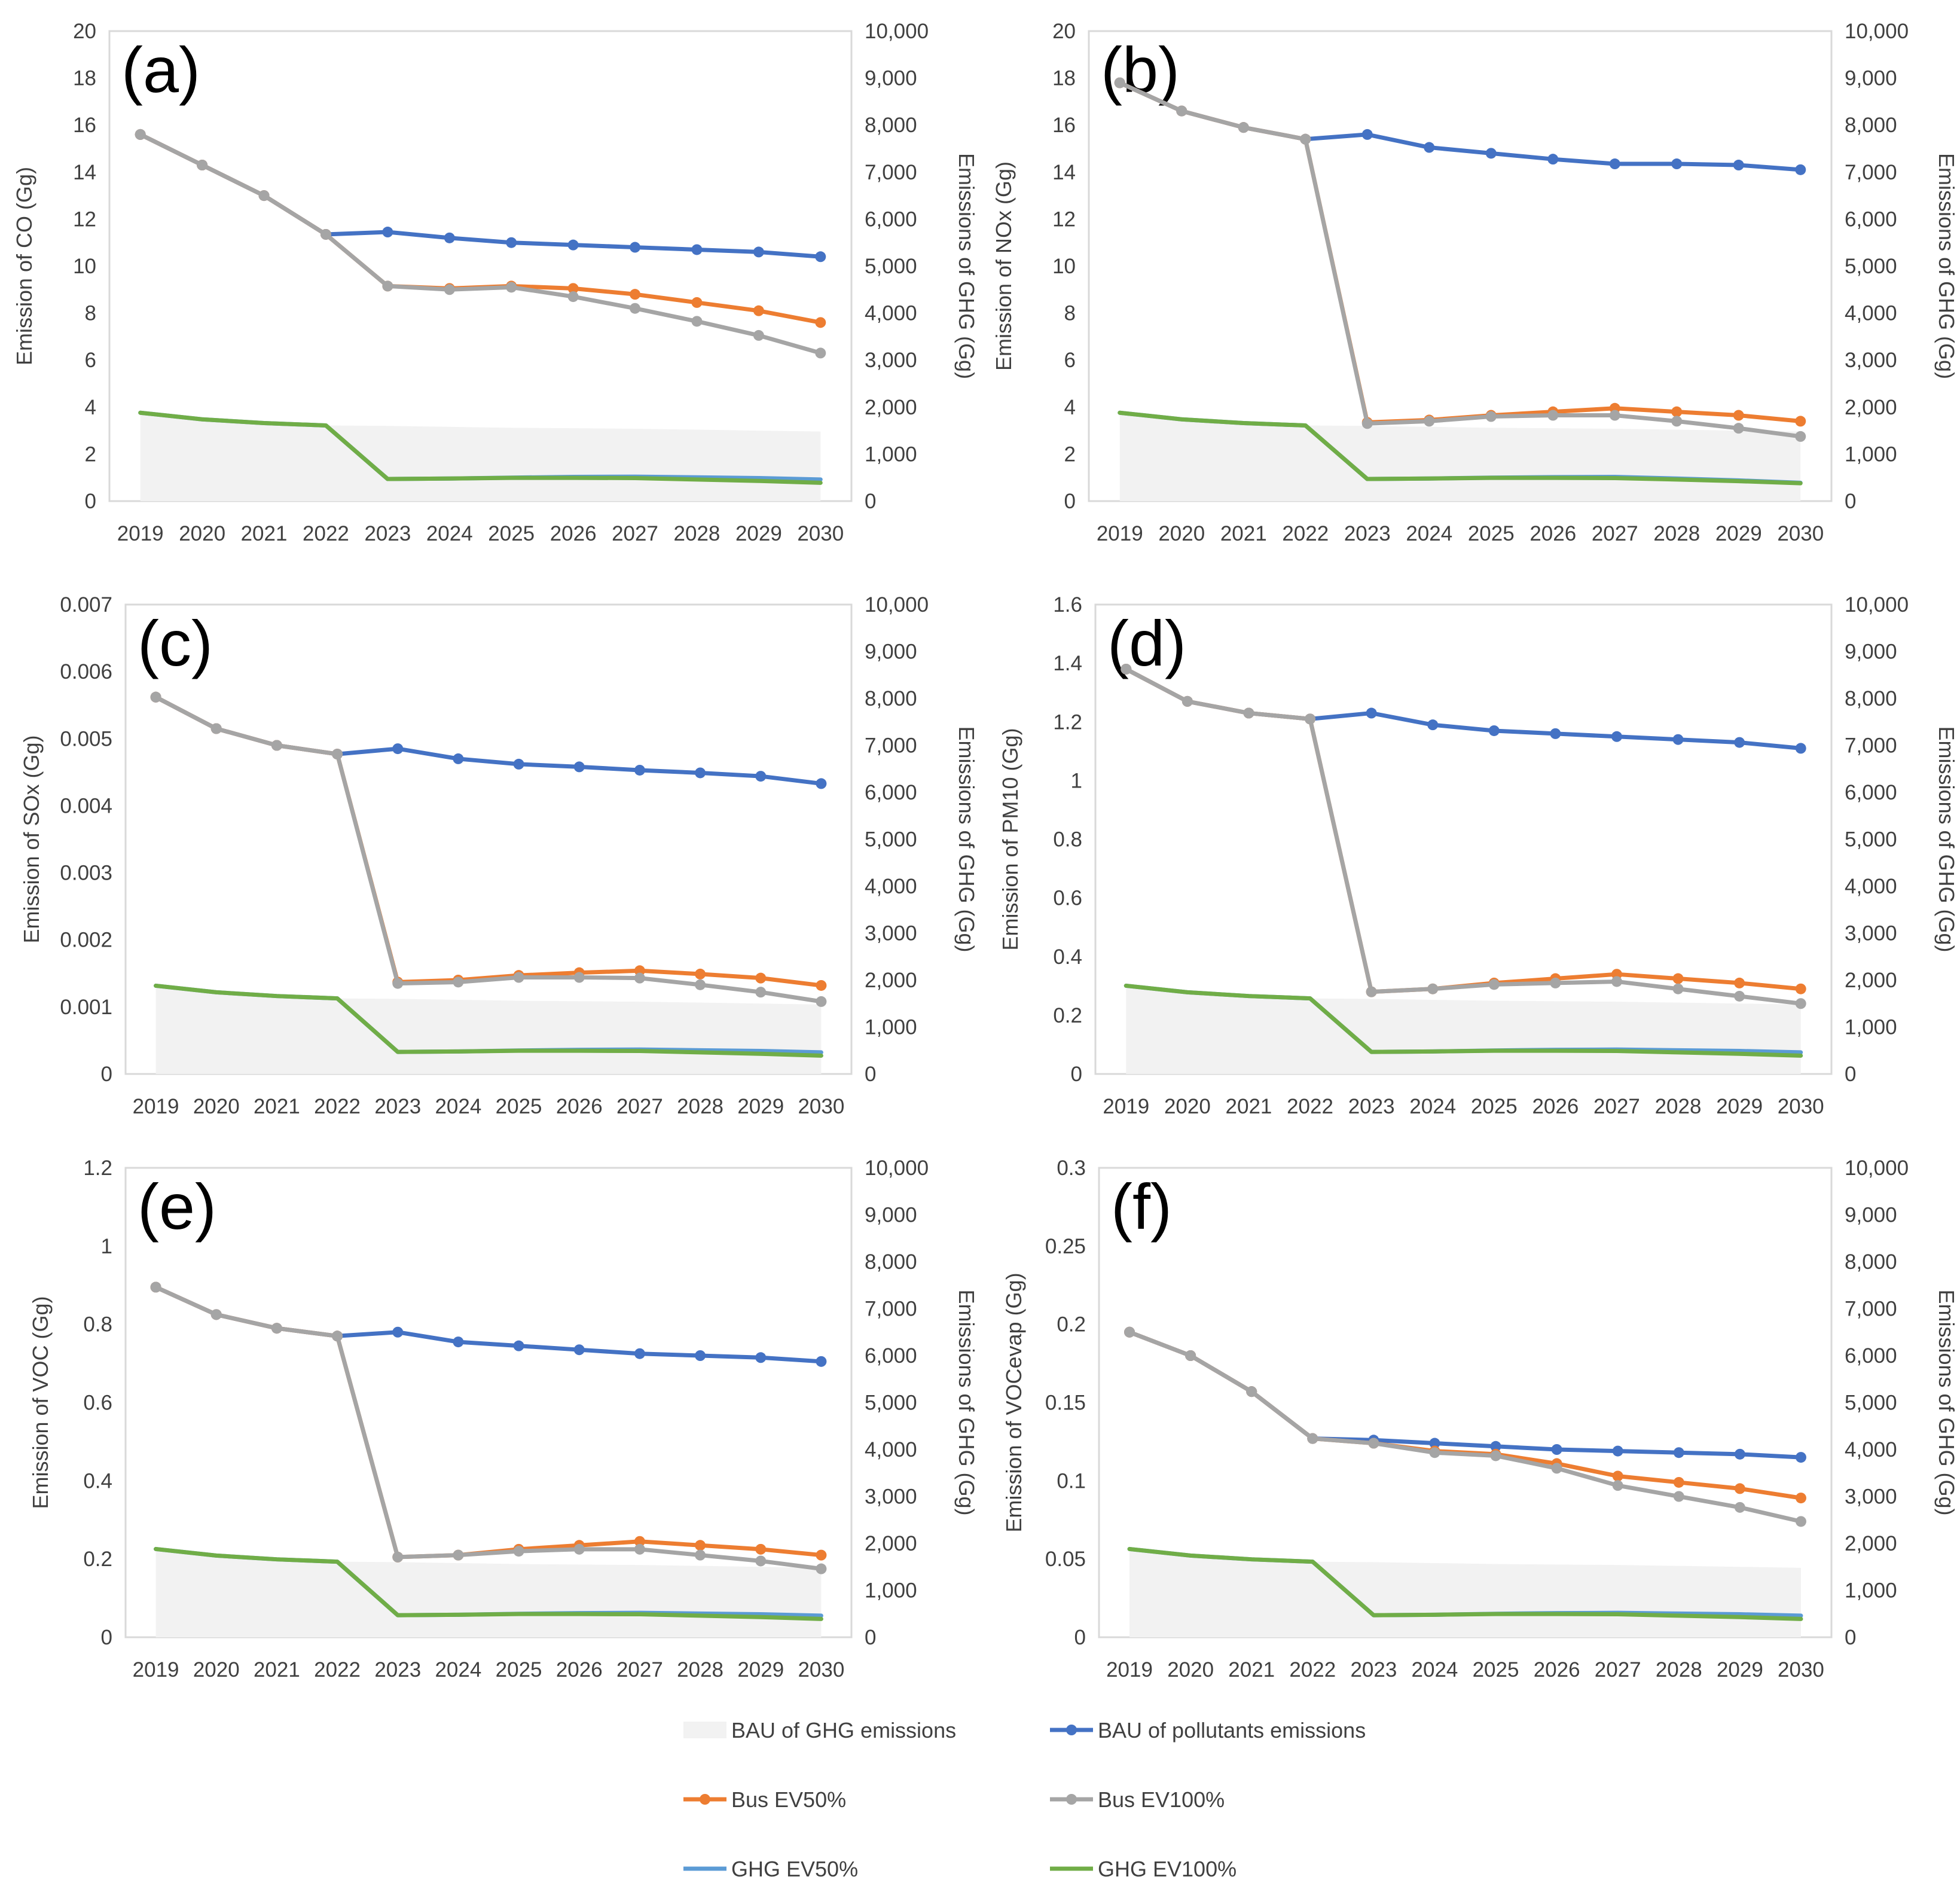 This screenshot has width=1960, height=1892. What do you see at coordinates (1232, 1730) in the screenshot?
I see `legend-label: BAU of pollutants emissions` at bounding box center [1232, 1730].